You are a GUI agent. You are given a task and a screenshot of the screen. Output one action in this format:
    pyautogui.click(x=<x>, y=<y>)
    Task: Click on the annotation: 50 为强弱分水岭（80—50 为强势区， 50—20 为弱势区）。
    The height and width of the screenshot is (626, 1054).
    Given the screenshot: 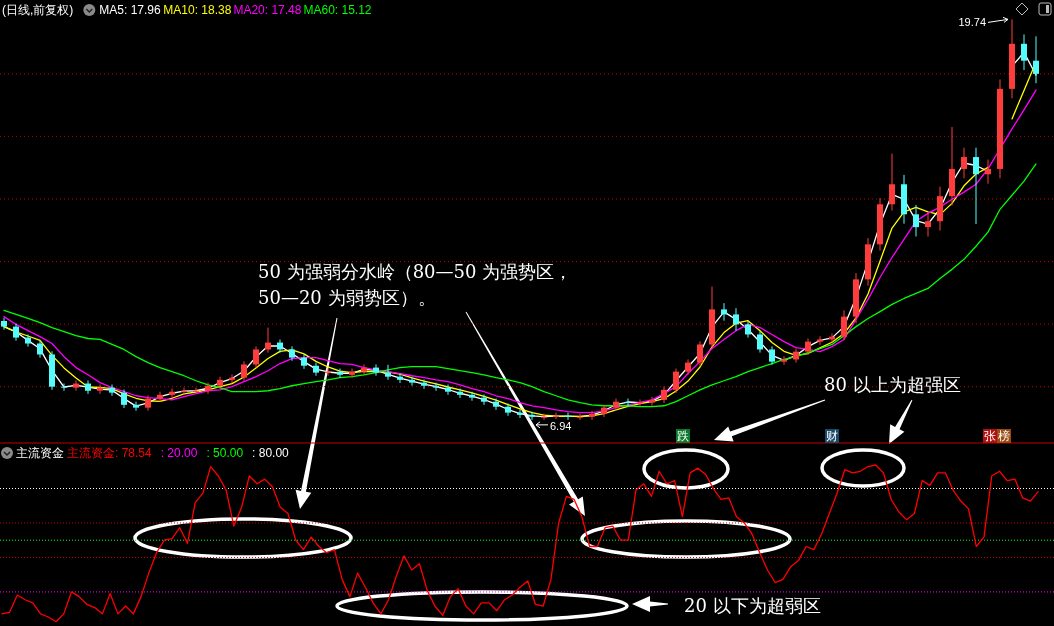 What is the action you would take?
    pyautogui.click(x=415, y=284)
    